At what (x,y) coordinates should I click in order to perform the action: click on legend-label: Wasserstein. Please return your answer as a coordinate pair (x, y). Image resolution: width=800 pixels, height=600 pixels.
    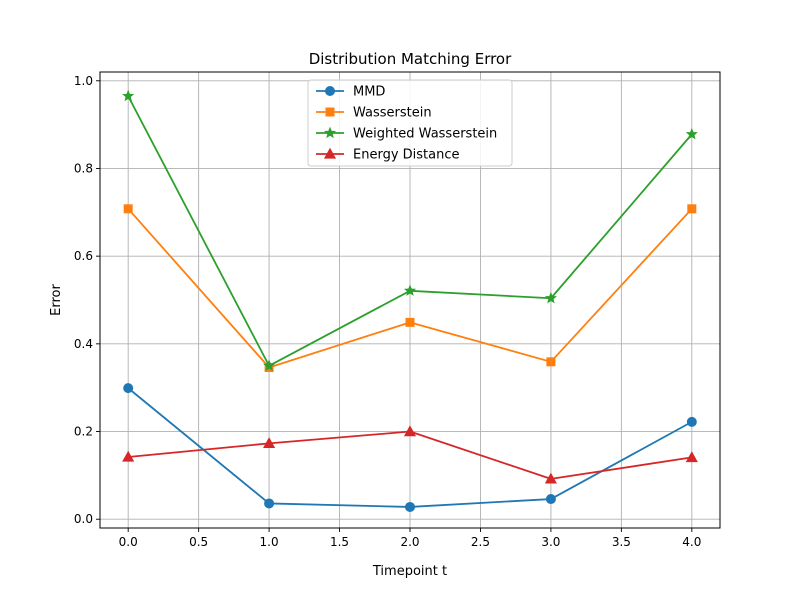
    Looking at the image, I should click on (392, 113).